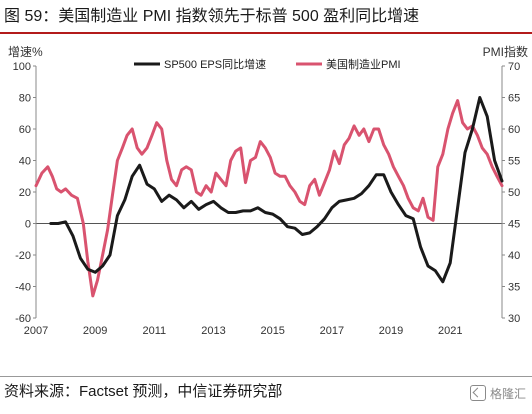  I want to click on left-tick-label: 0, so click(28, 225).